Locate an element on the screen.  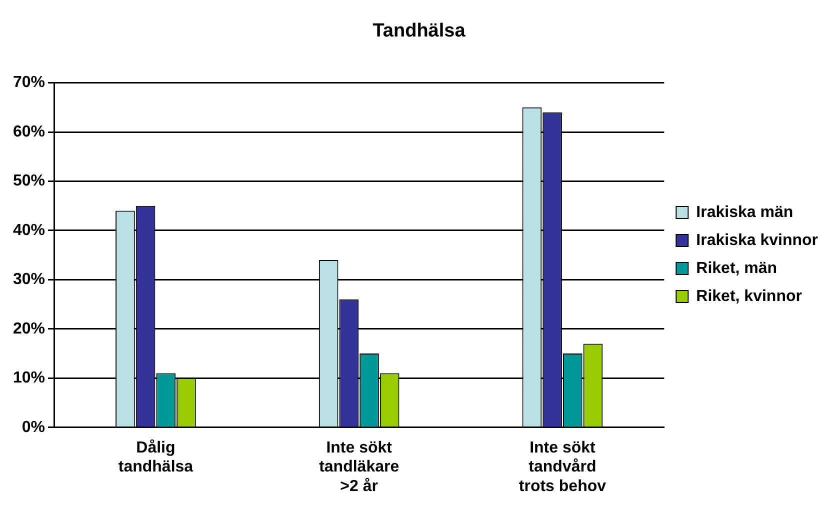
legend-label: Irakiska kvinnor is located at coordinates (757, 240).